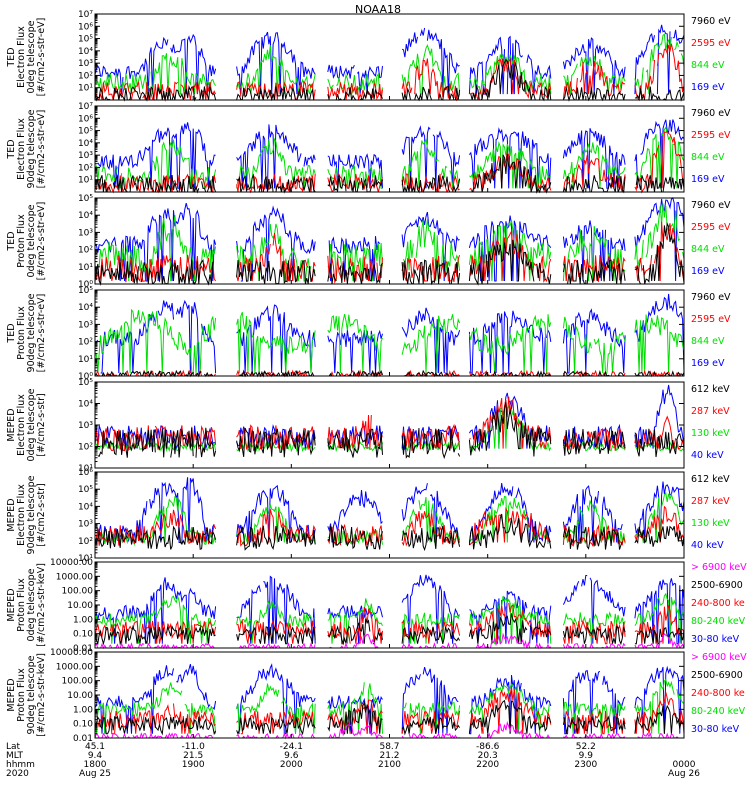 Image resolution: width=750 pixels, height=800 pixels. I want to click on series-40-kev, so click(390, 511).